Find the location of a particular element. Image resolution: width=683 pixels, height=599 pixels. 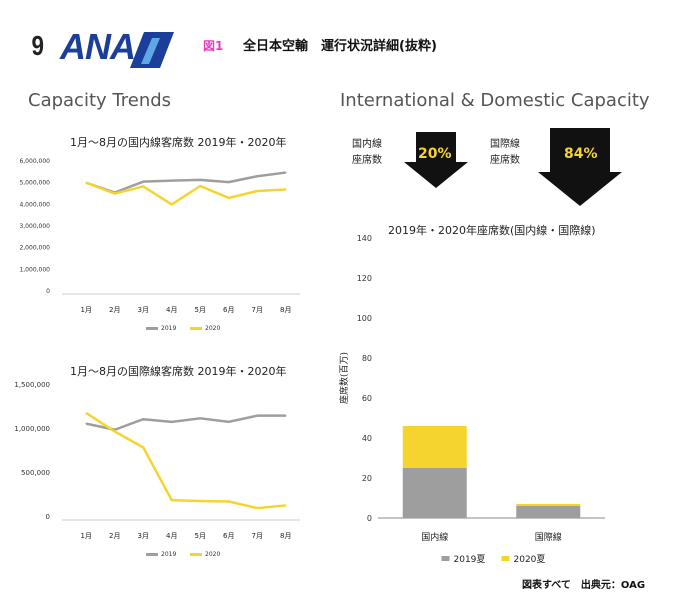

ana-logo-stripes-icon is located at coordinates (152, 50).